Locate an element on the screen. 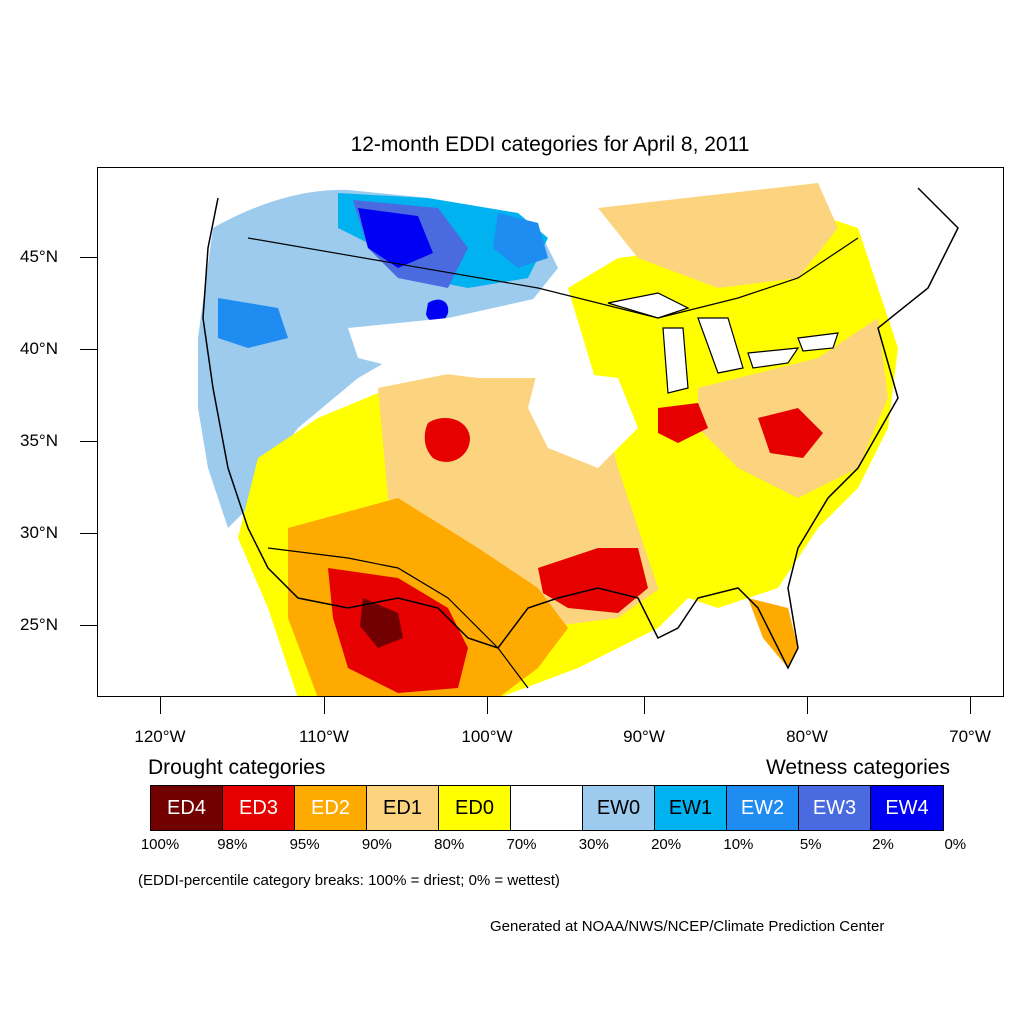 The height and width of the screenshot is (1024, 1024). percent-break-label: 90% is located at coordinates (376, 844).